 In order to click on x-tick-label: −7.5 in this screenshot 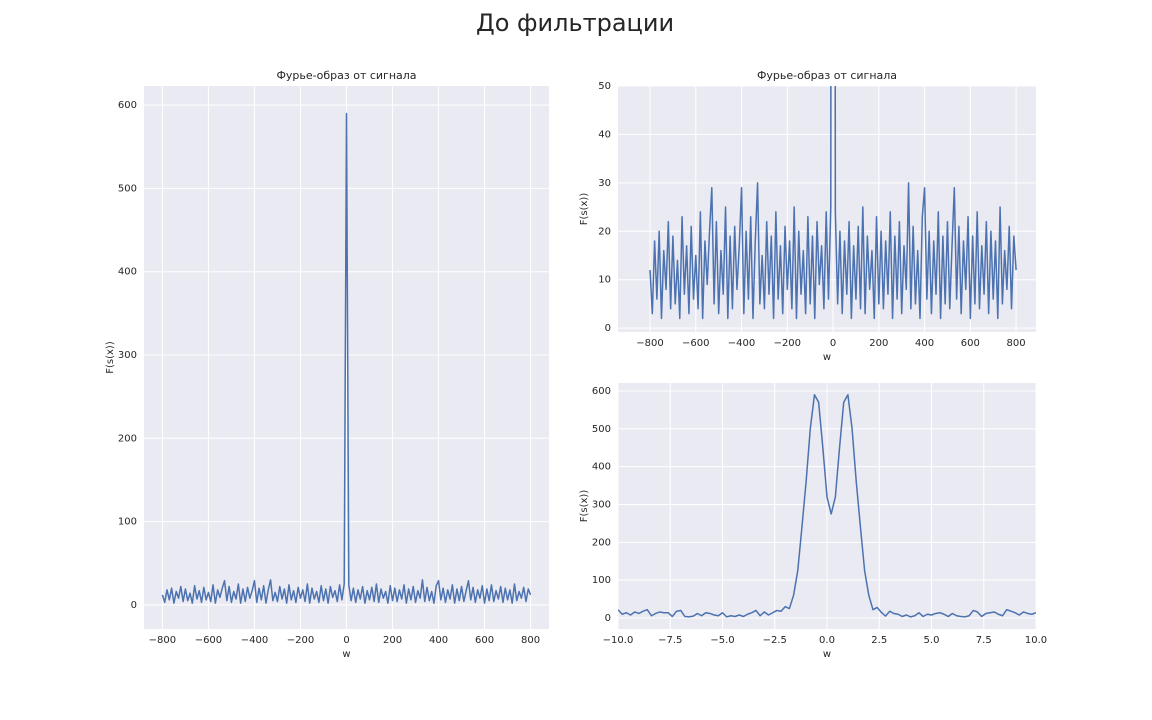, I will do `click(670, 640)`.